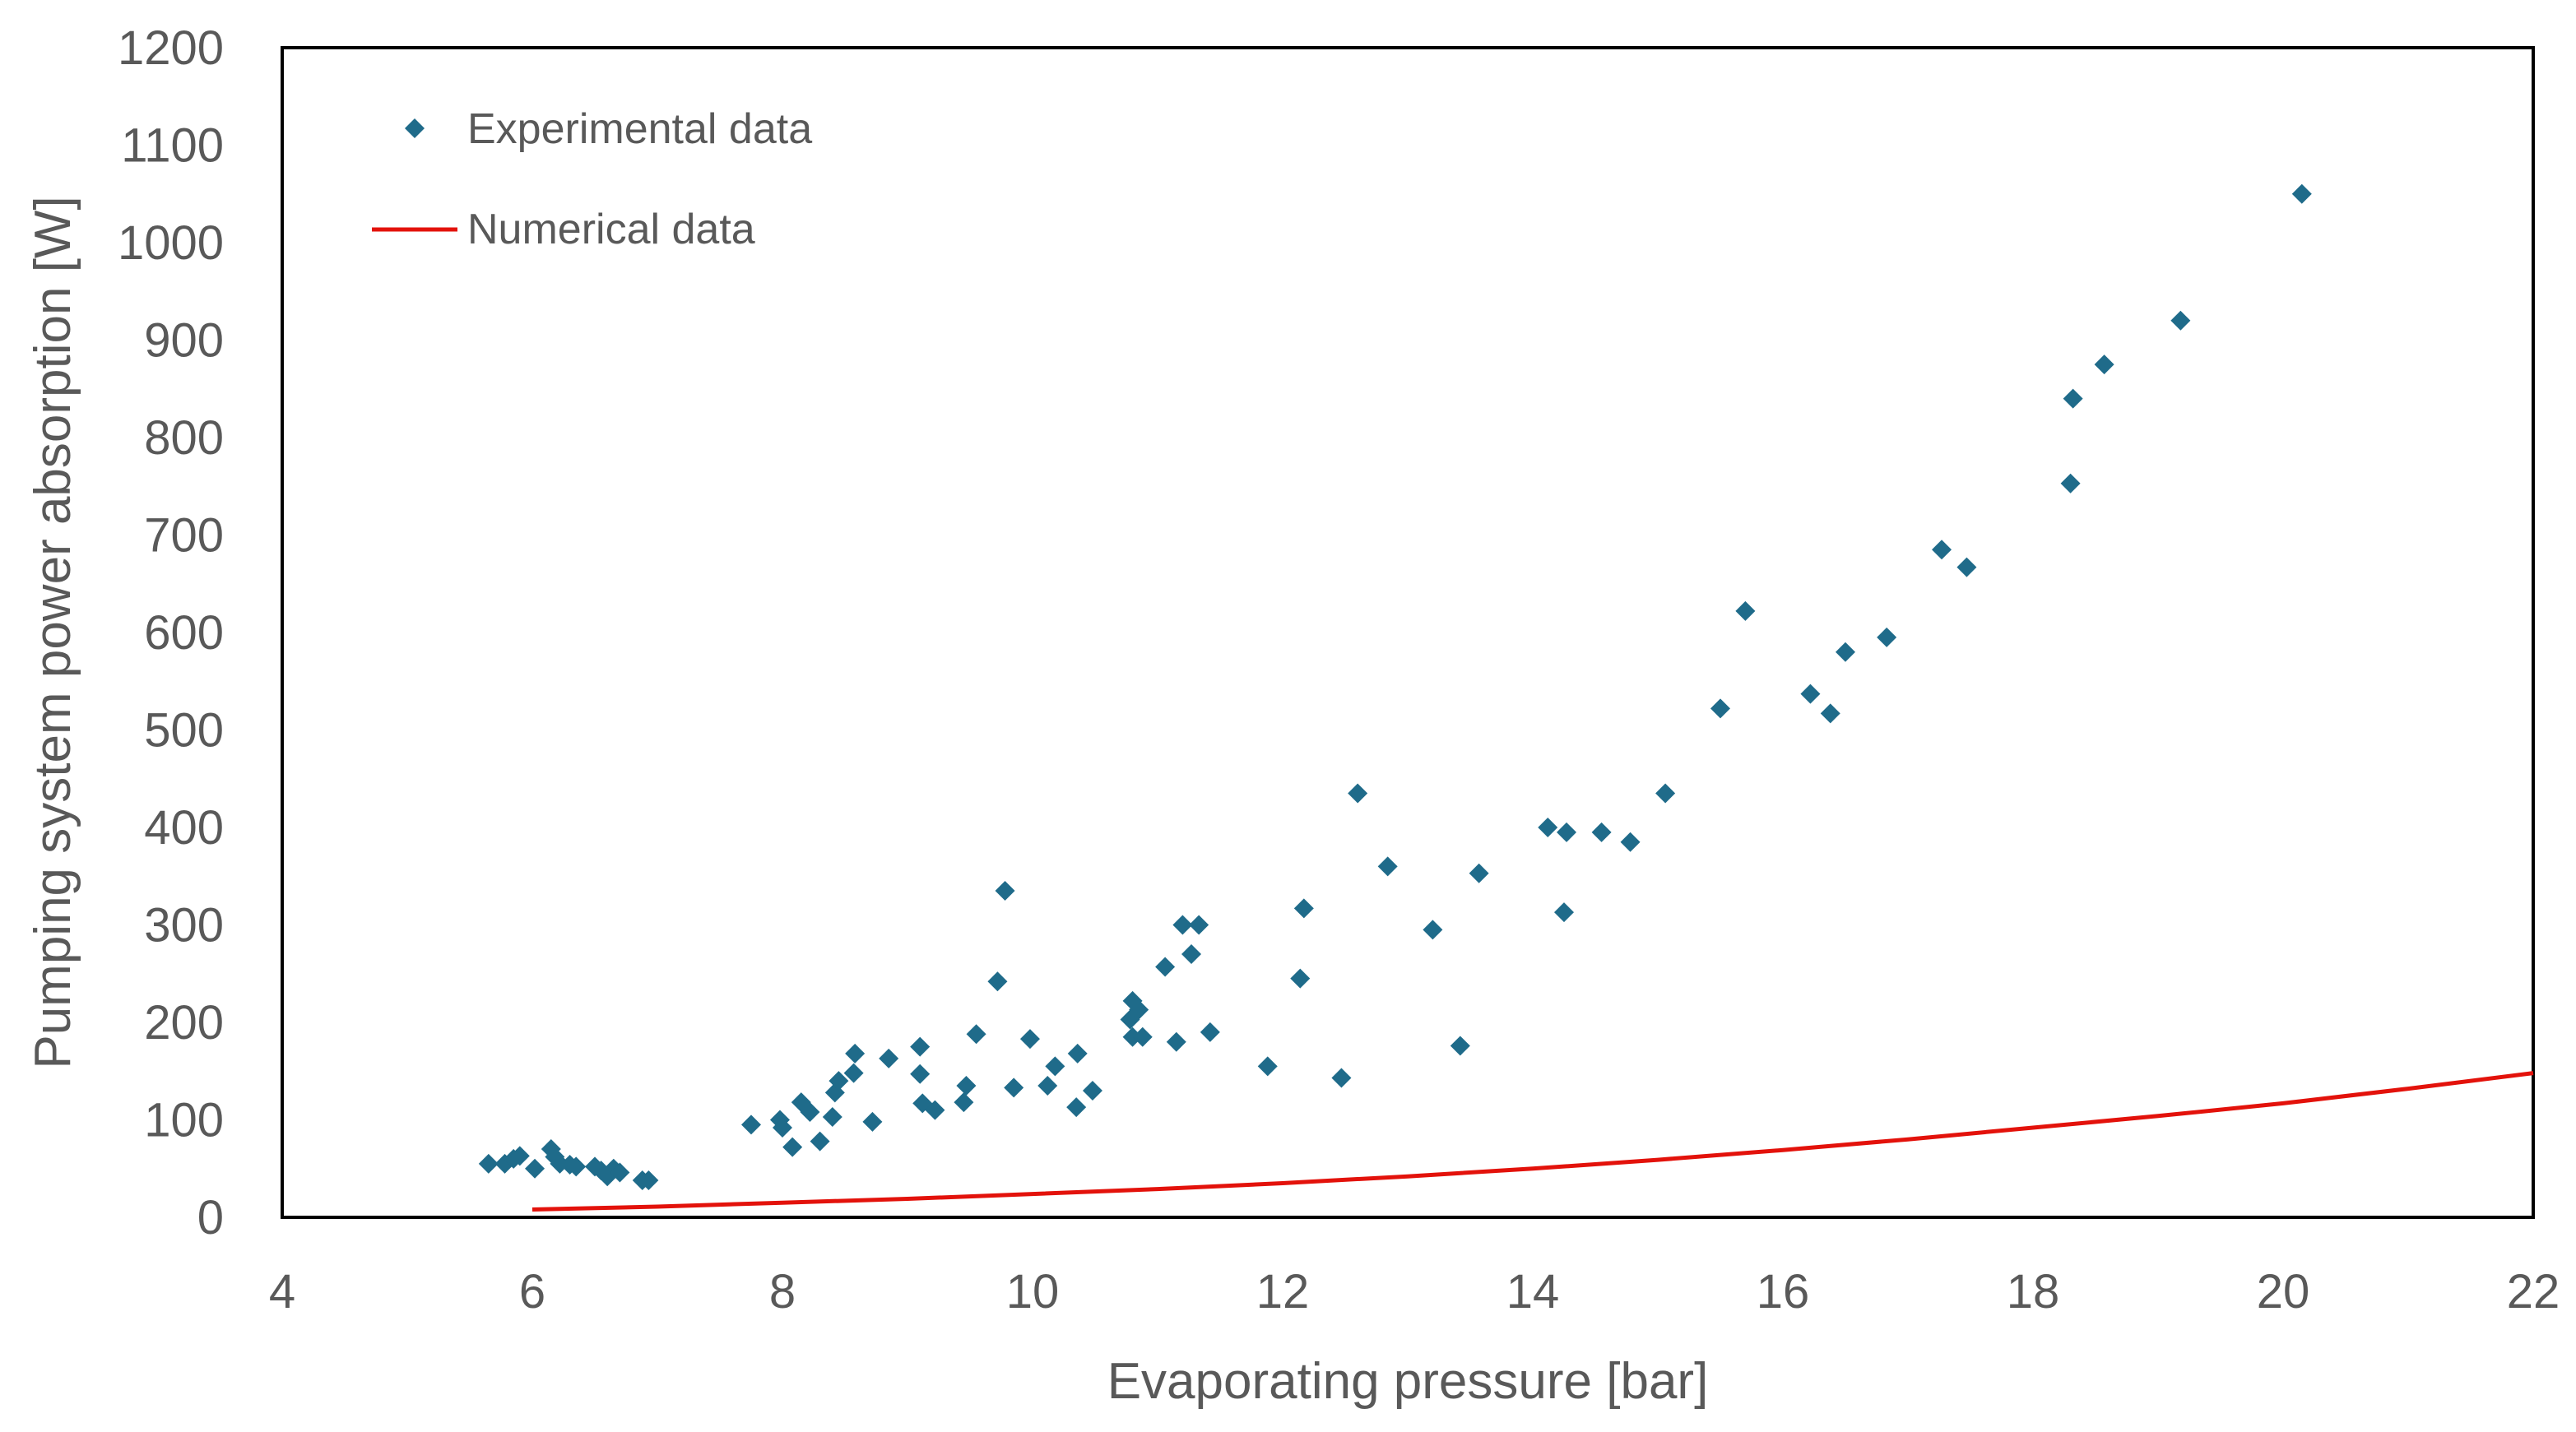  Describe the element at coordinates (184, 536) in the screenshot. I see `y-tick-label: 700` at that location.